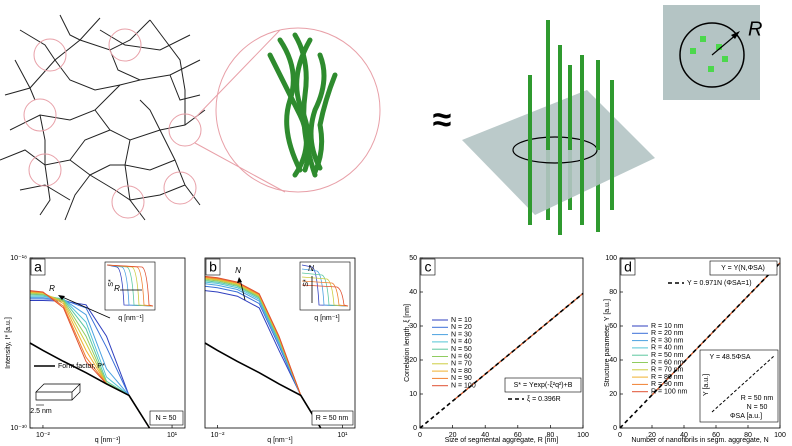 Image resolution: width=792 pixels, height=446 pixels. I want to click on legend-label: R = 60 nm, so click(667, 362).